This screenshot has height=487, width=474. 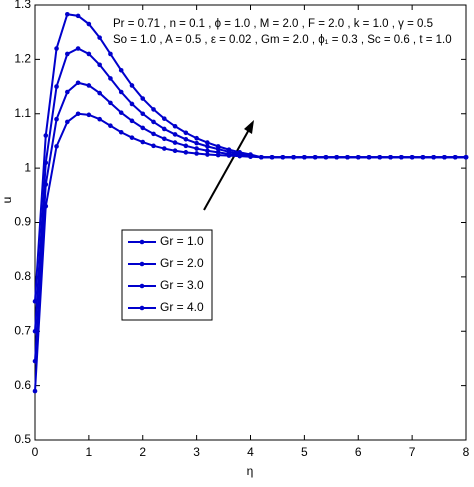 I want to click on y-tick-label: 0.7, so click(x=22, y=330).